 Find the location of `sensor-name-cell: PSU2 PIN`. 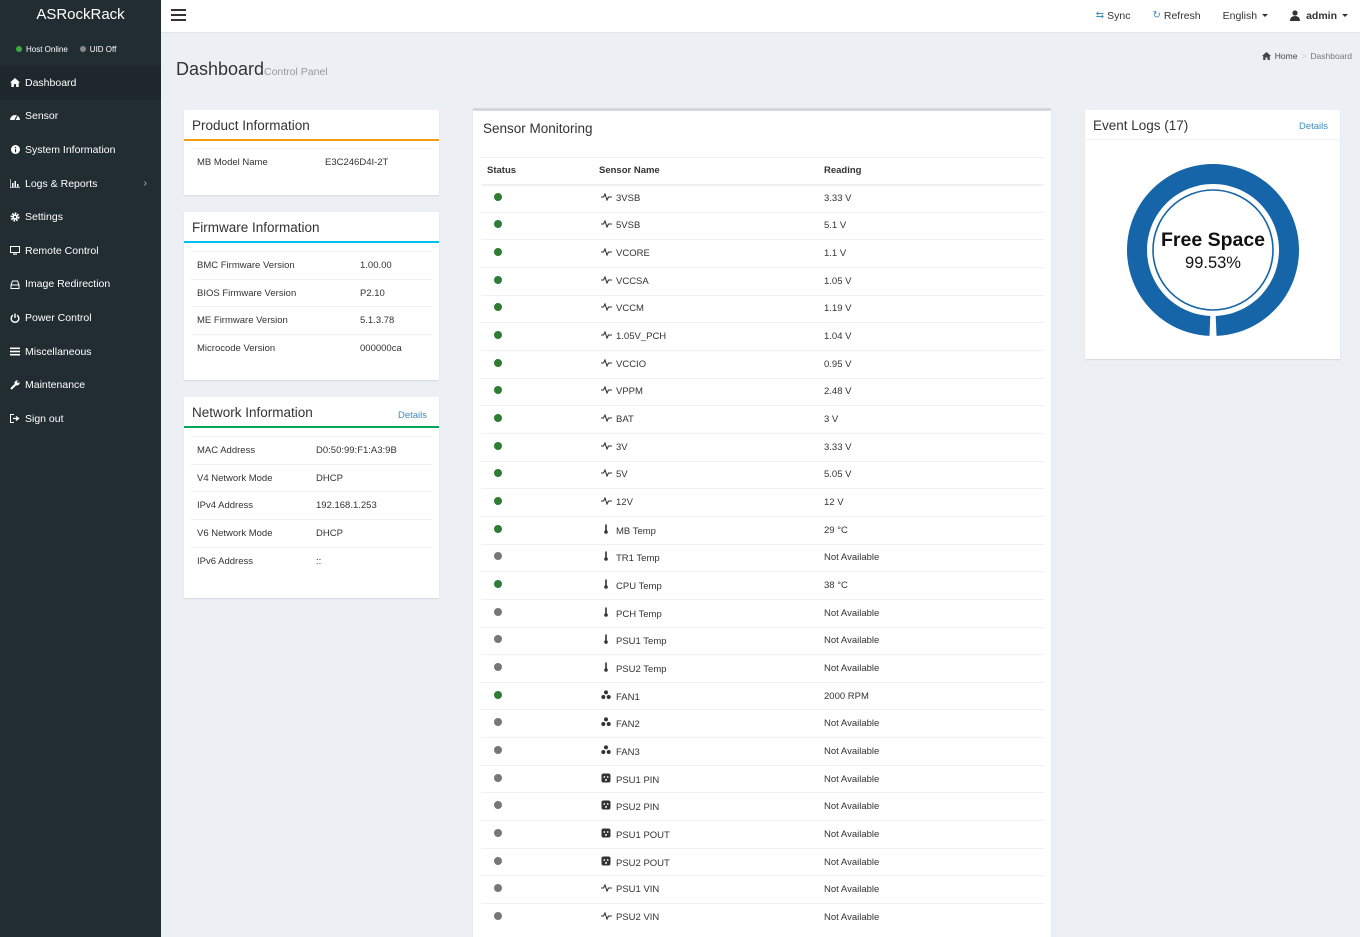

sensor-name-cell: PSU2 PIN is located at coordinates (705, 806).